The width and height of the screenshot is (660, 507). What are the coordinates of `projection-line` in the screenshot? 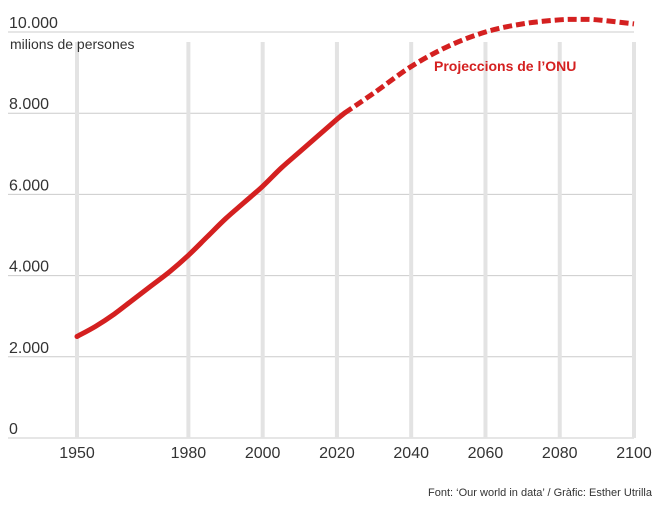 It's located at (488, 66).